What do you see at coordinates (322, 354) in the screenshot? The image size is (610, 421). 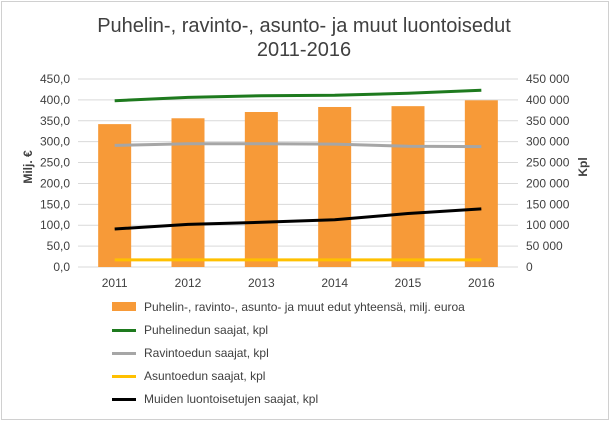 I see `legend-item: Ravintoedun saajat, kpl` at bounding box center [322, 354].